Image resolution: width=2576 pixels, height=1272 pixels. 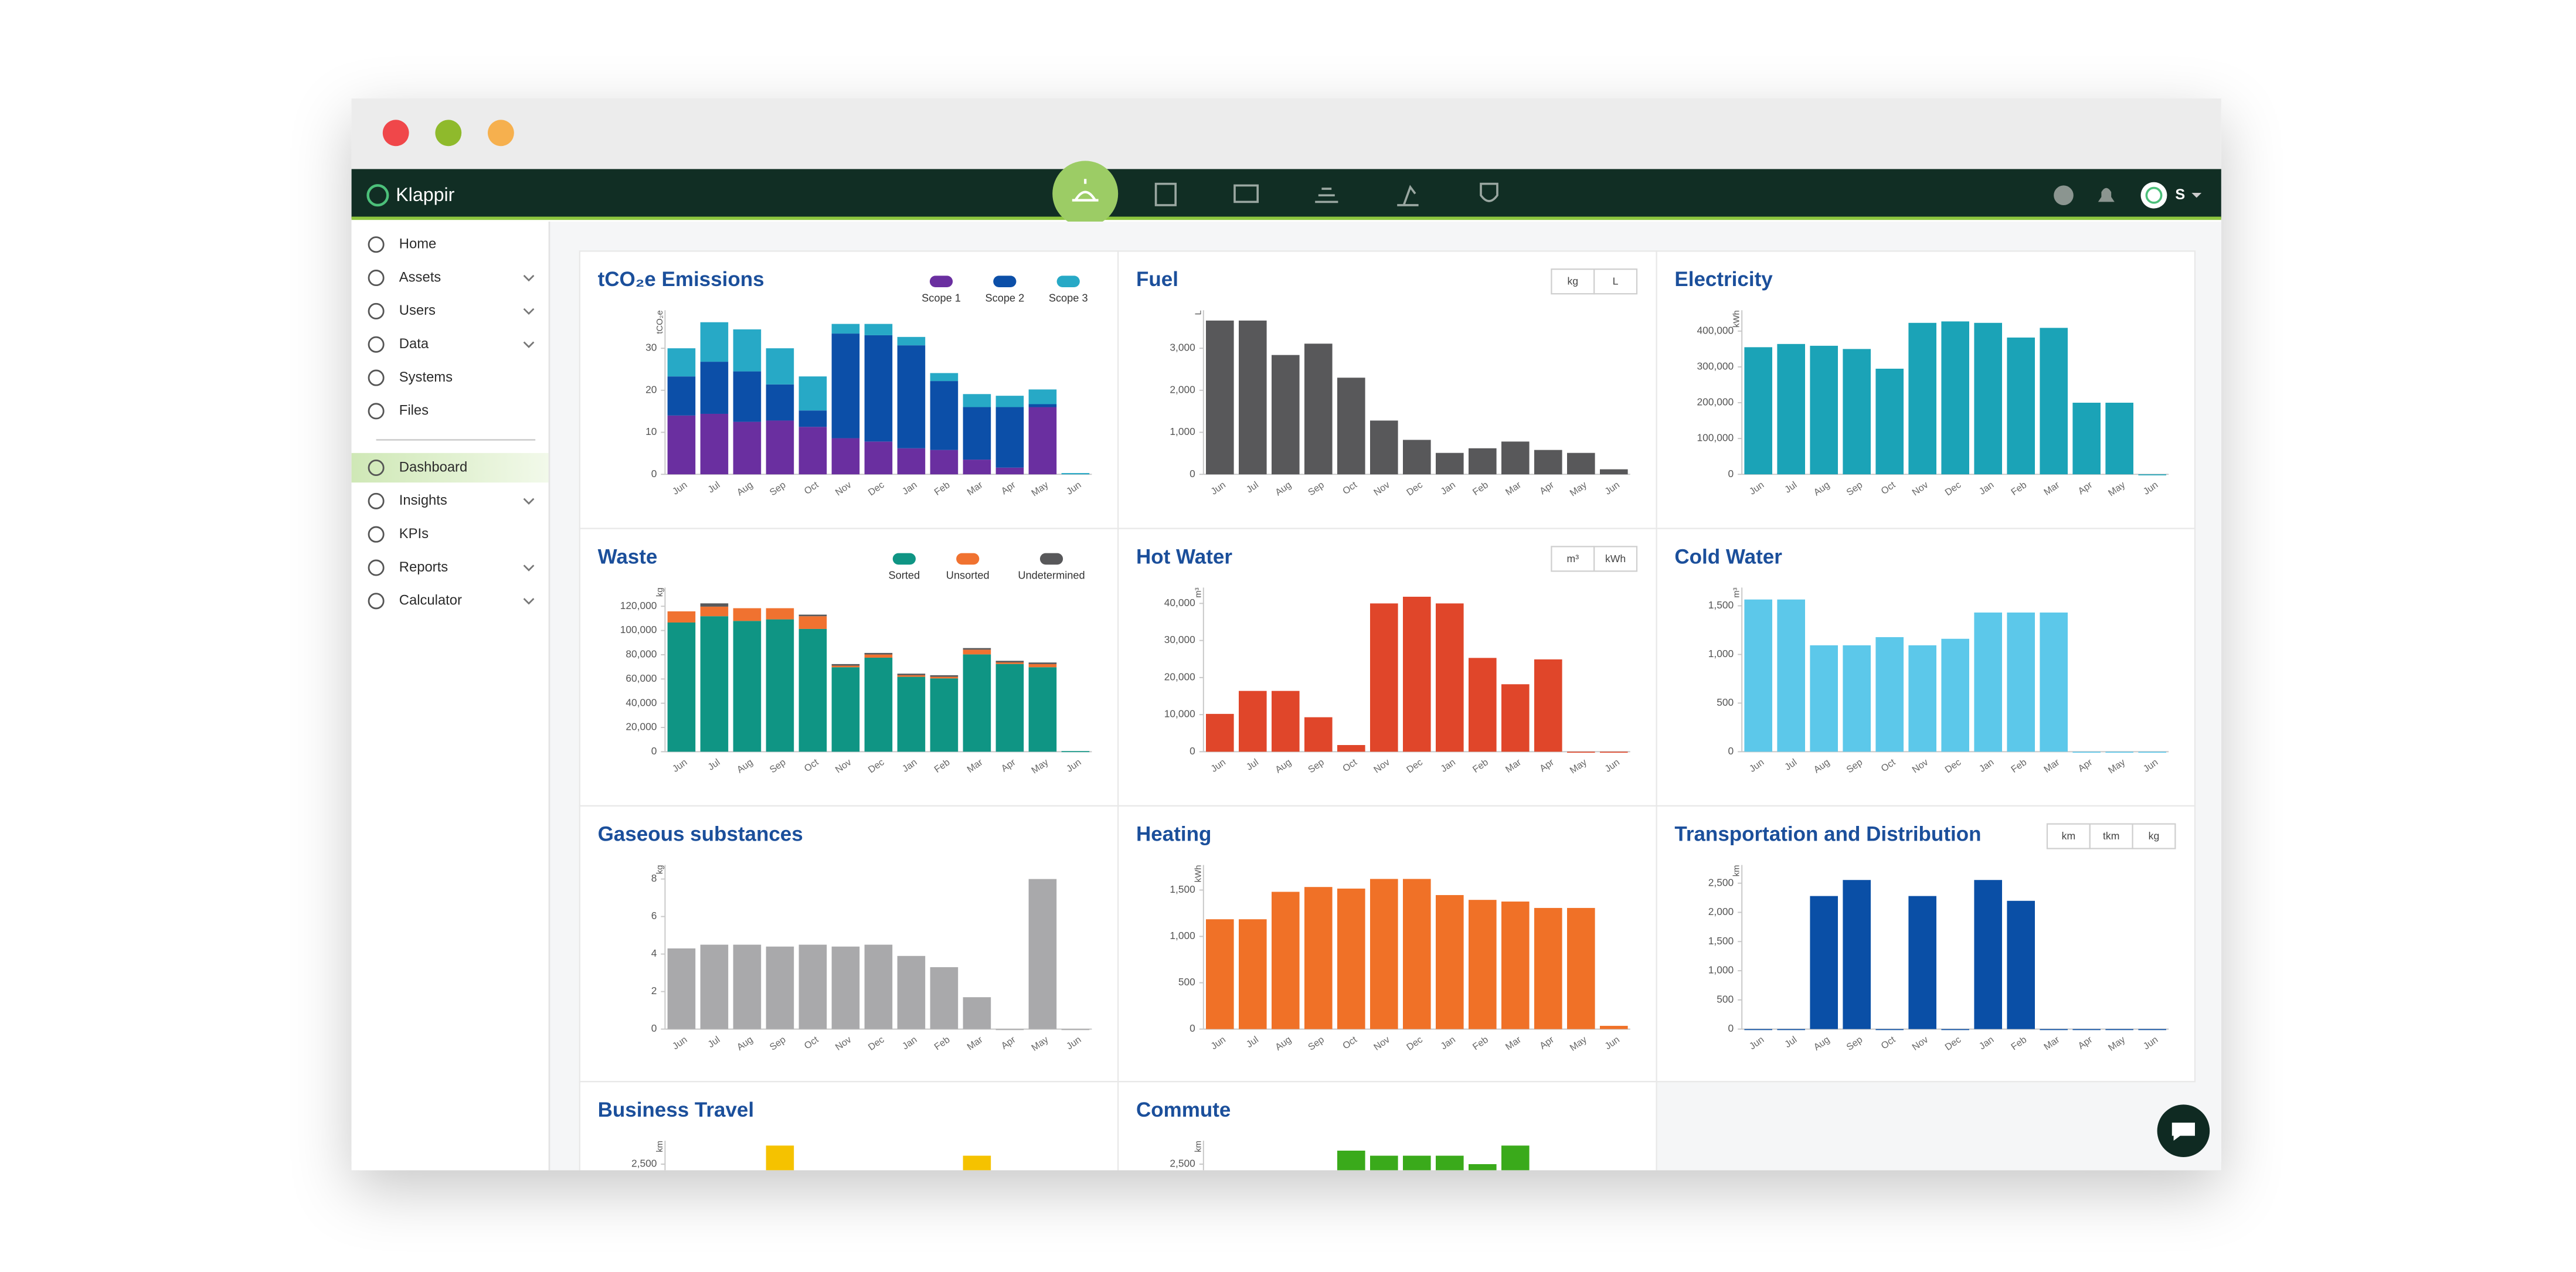 I want to click on panel-title: Fuel, so click(x=1157, y=280).